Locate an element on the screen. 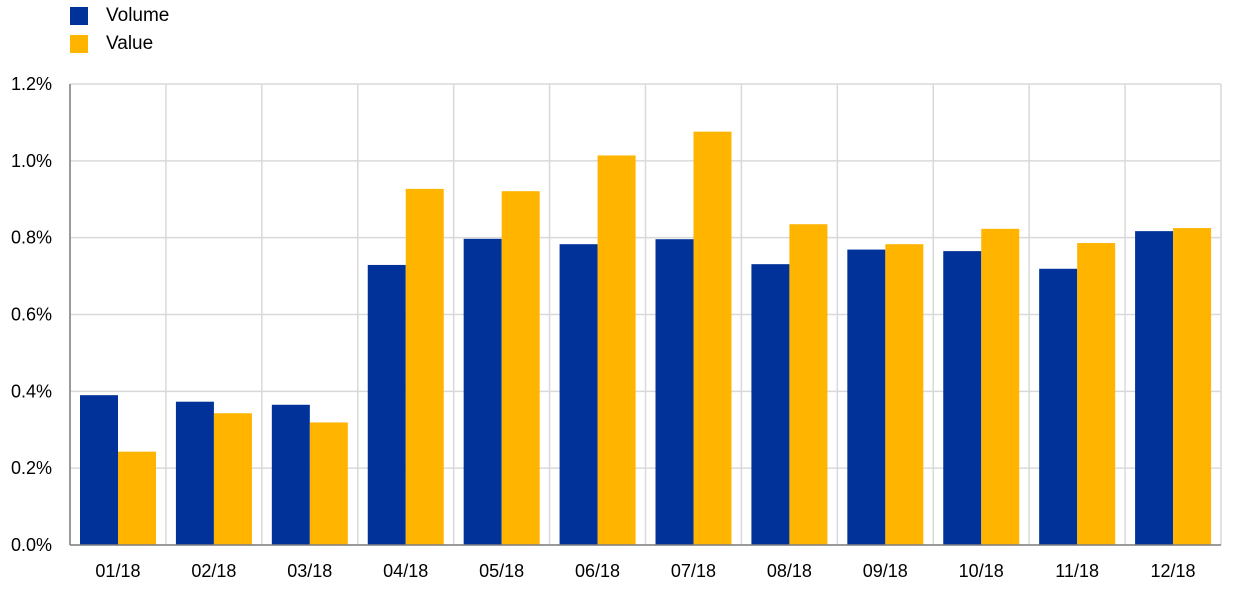 The width and height of the screenshot is (1240, 590). legend-swatch-volume is located at coordinates (79, 16).